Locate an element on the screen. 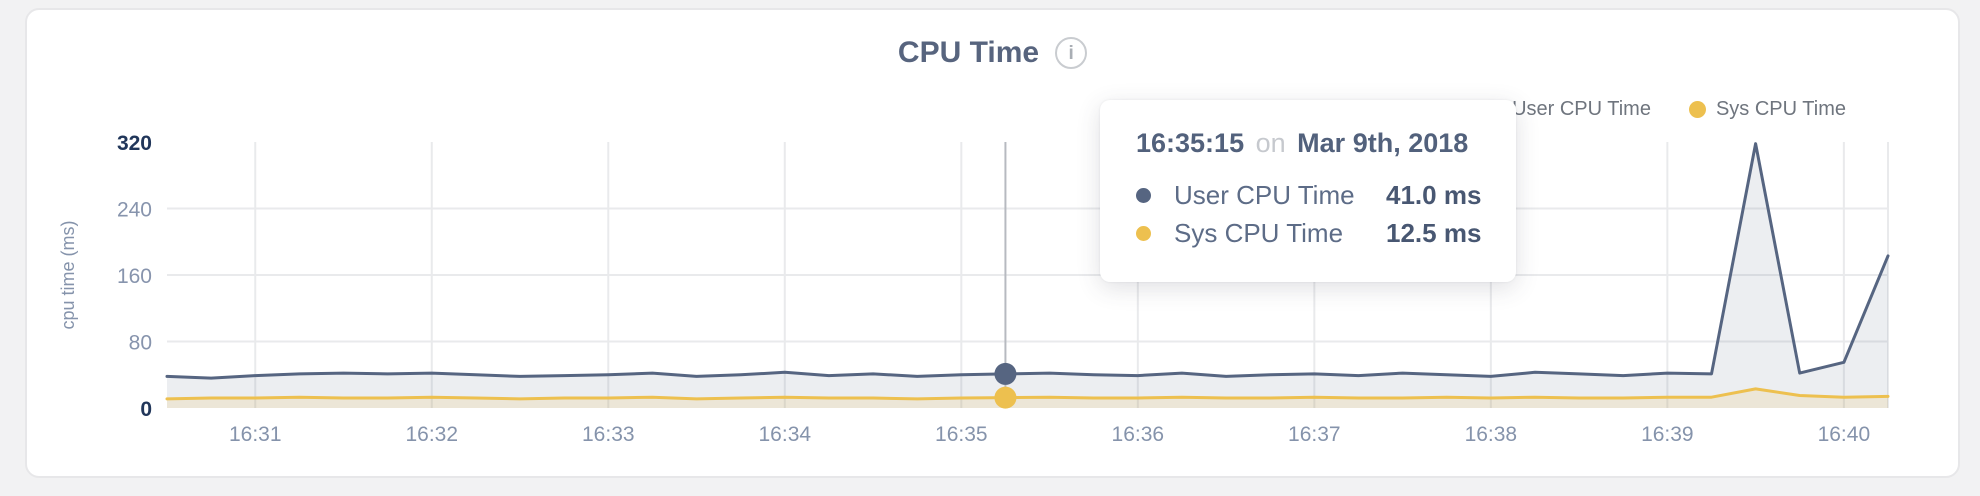  tooltip-series-value: 41.0 ms is located at coordinates (1434, 194).